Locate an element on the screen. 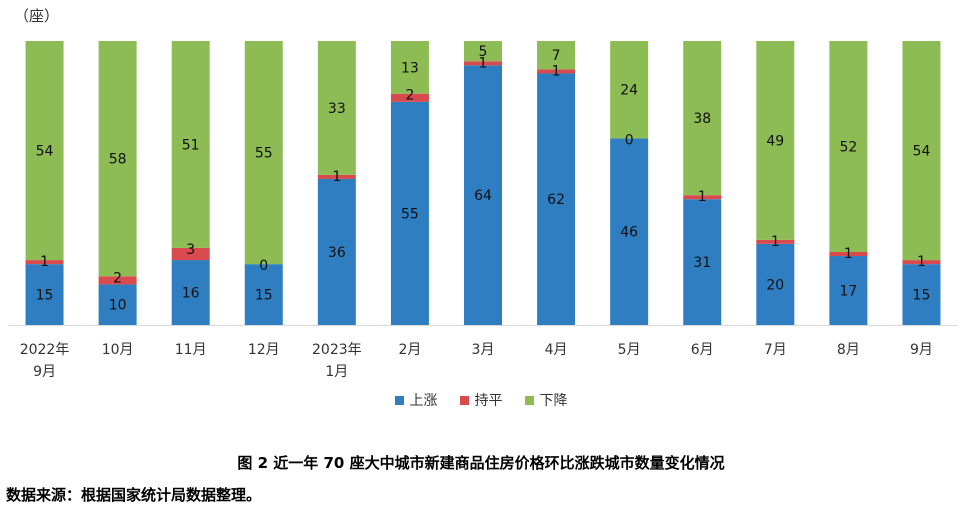 This screenshot has width=962, height=508. legend-item-flat: 持平 is located at coordinates (481, 400).